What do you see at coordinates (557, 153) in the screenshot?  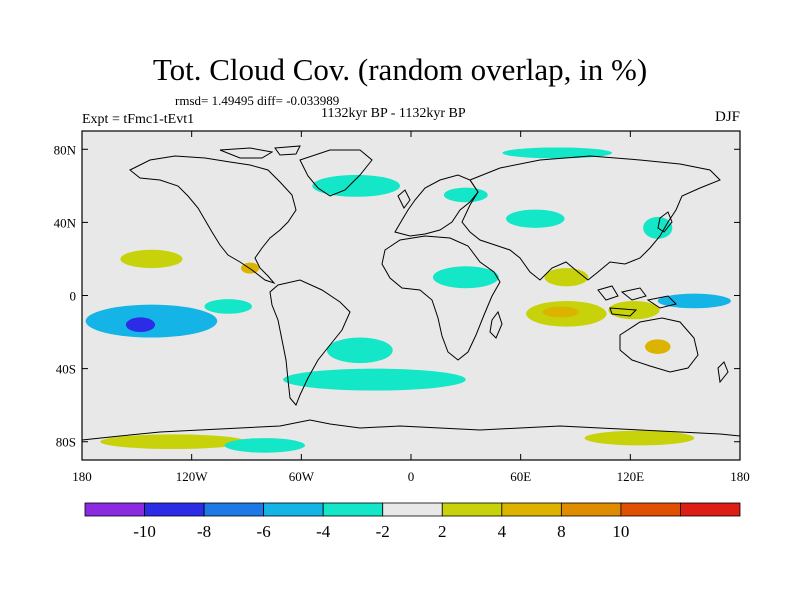 I see `anomaly-patch-arctic-negative` at bounding box center [557, 153].